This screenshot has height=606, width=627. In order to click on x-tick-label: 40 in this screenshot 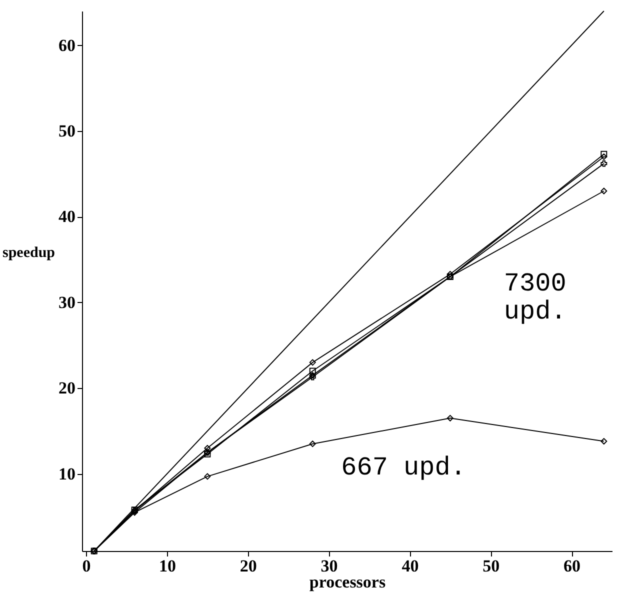, I will do `click(410, 566)`.